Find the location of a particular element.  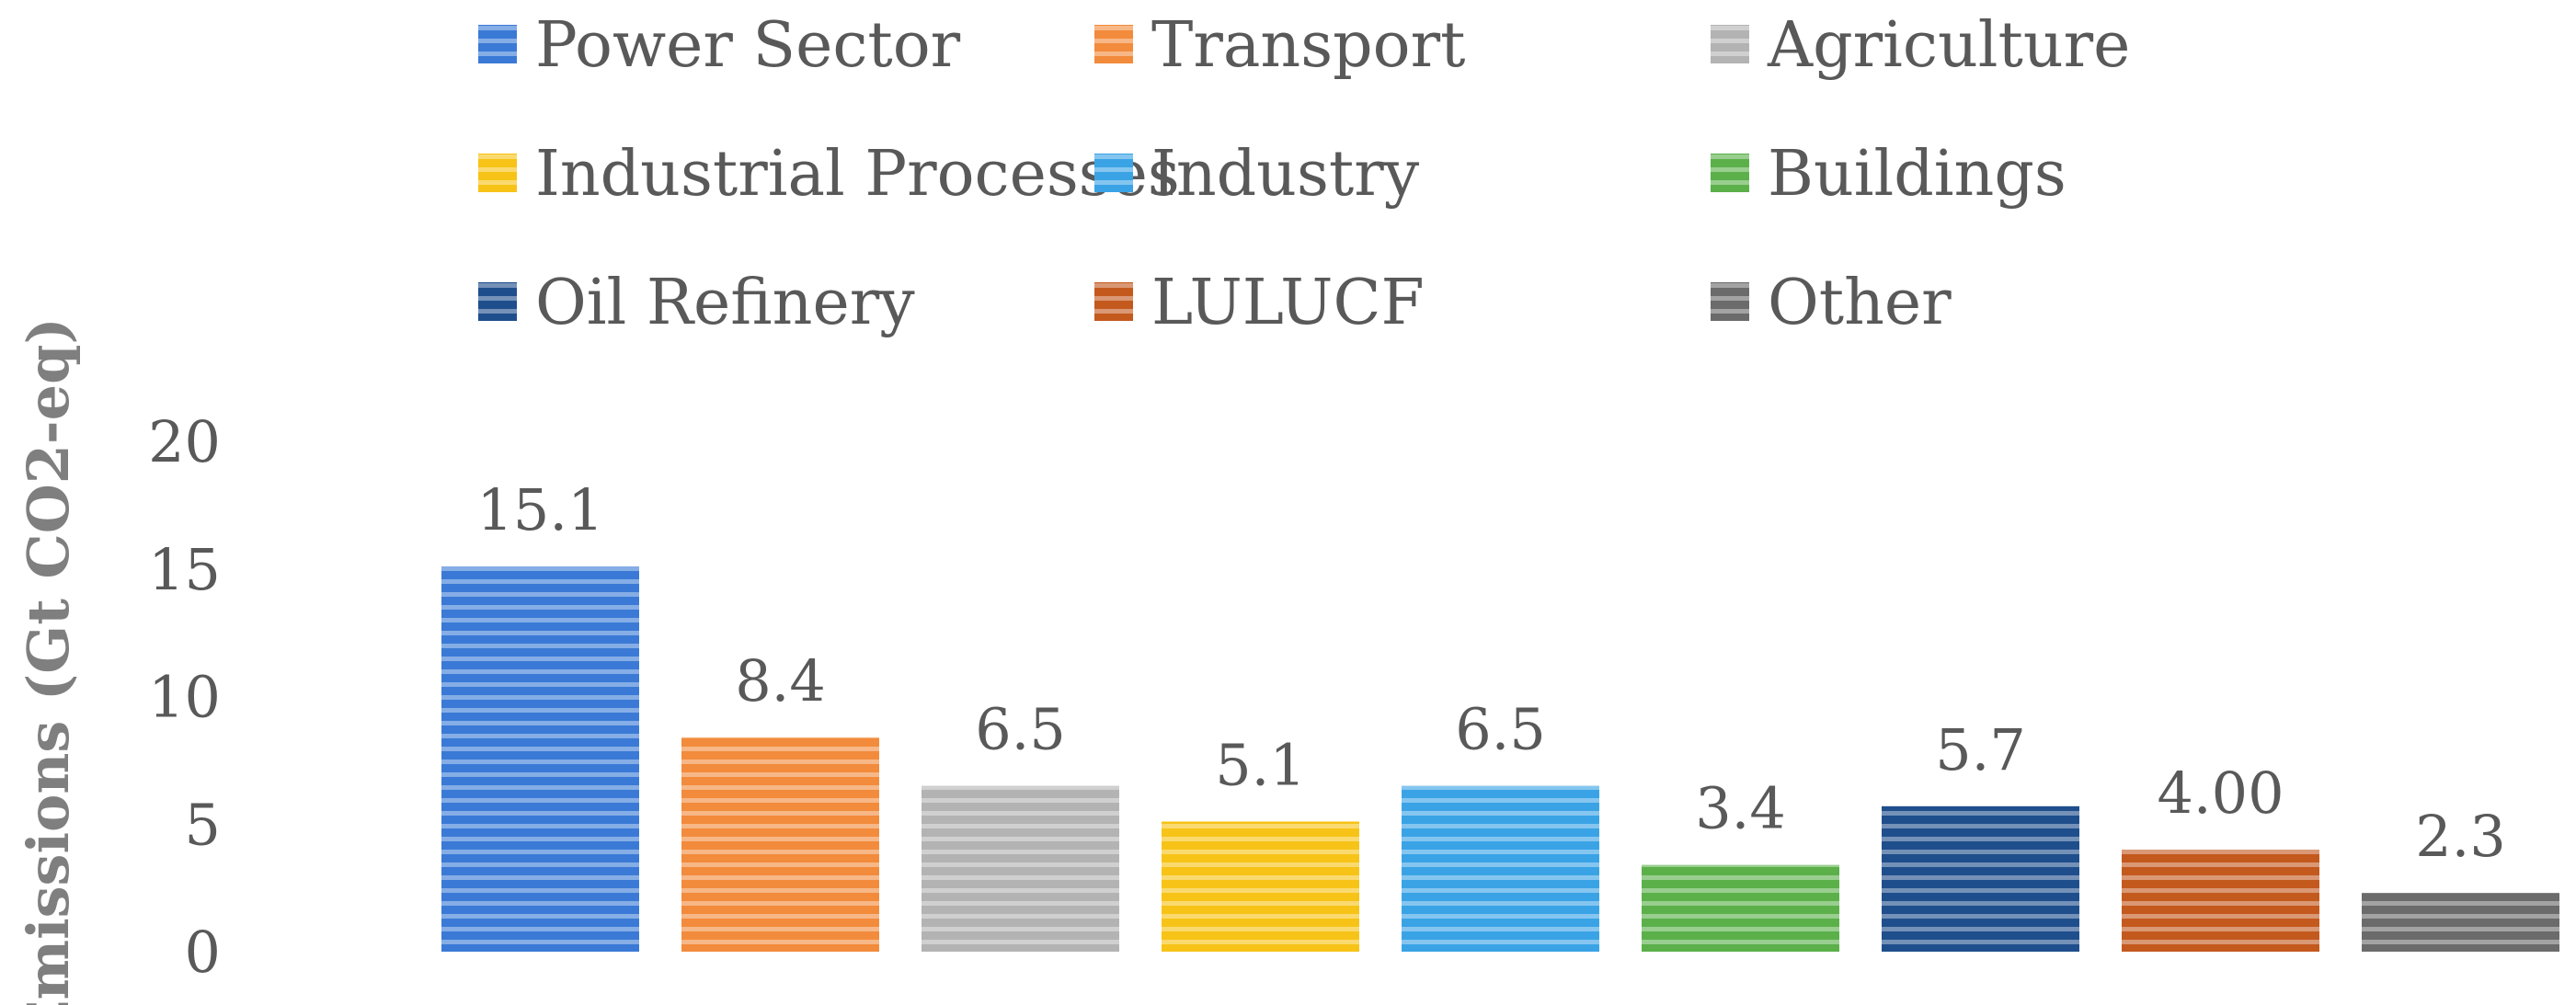

legend-item: Agriculture is located at coordinates (1920, 46).